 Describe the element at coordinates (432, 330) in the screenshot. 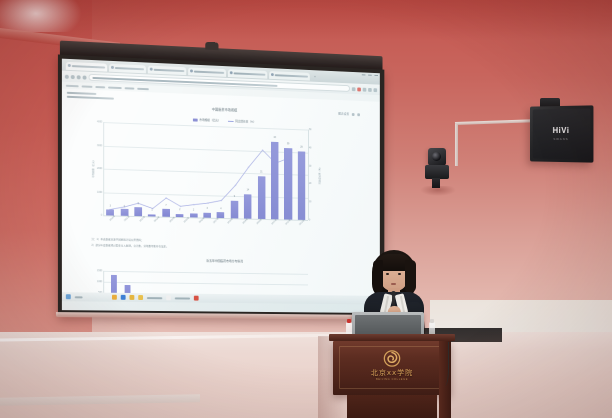

I see `water-bottle-white-cap` at that location.